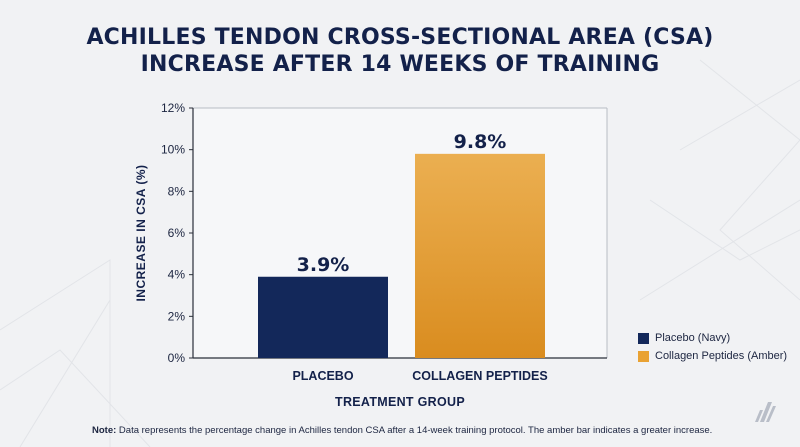 The image size is (800, 447). What do you see at coordinates (643, 356) in the screenshot?
I see `legend-swatch-collagen` at bounding box center [643, 356].